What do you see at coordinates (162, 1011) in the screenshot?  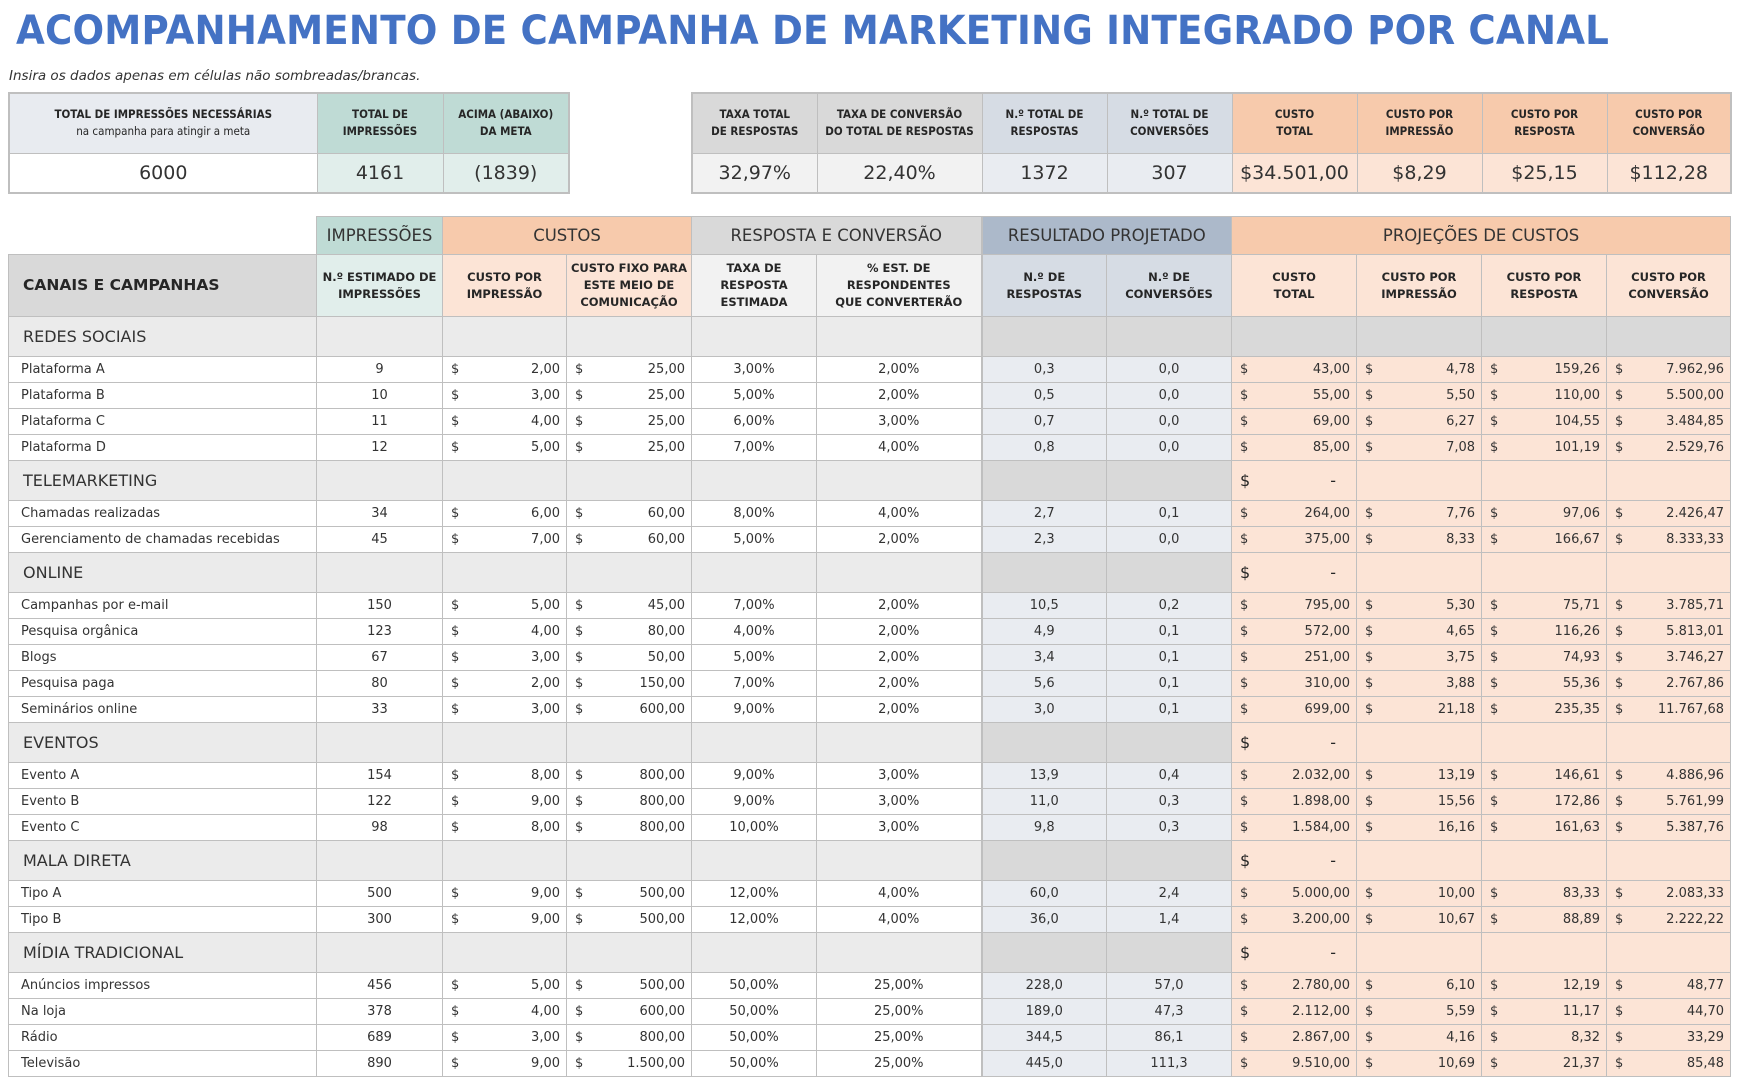 I see `campaign-name-input: Na loja` at bounding box center [162, 1011].